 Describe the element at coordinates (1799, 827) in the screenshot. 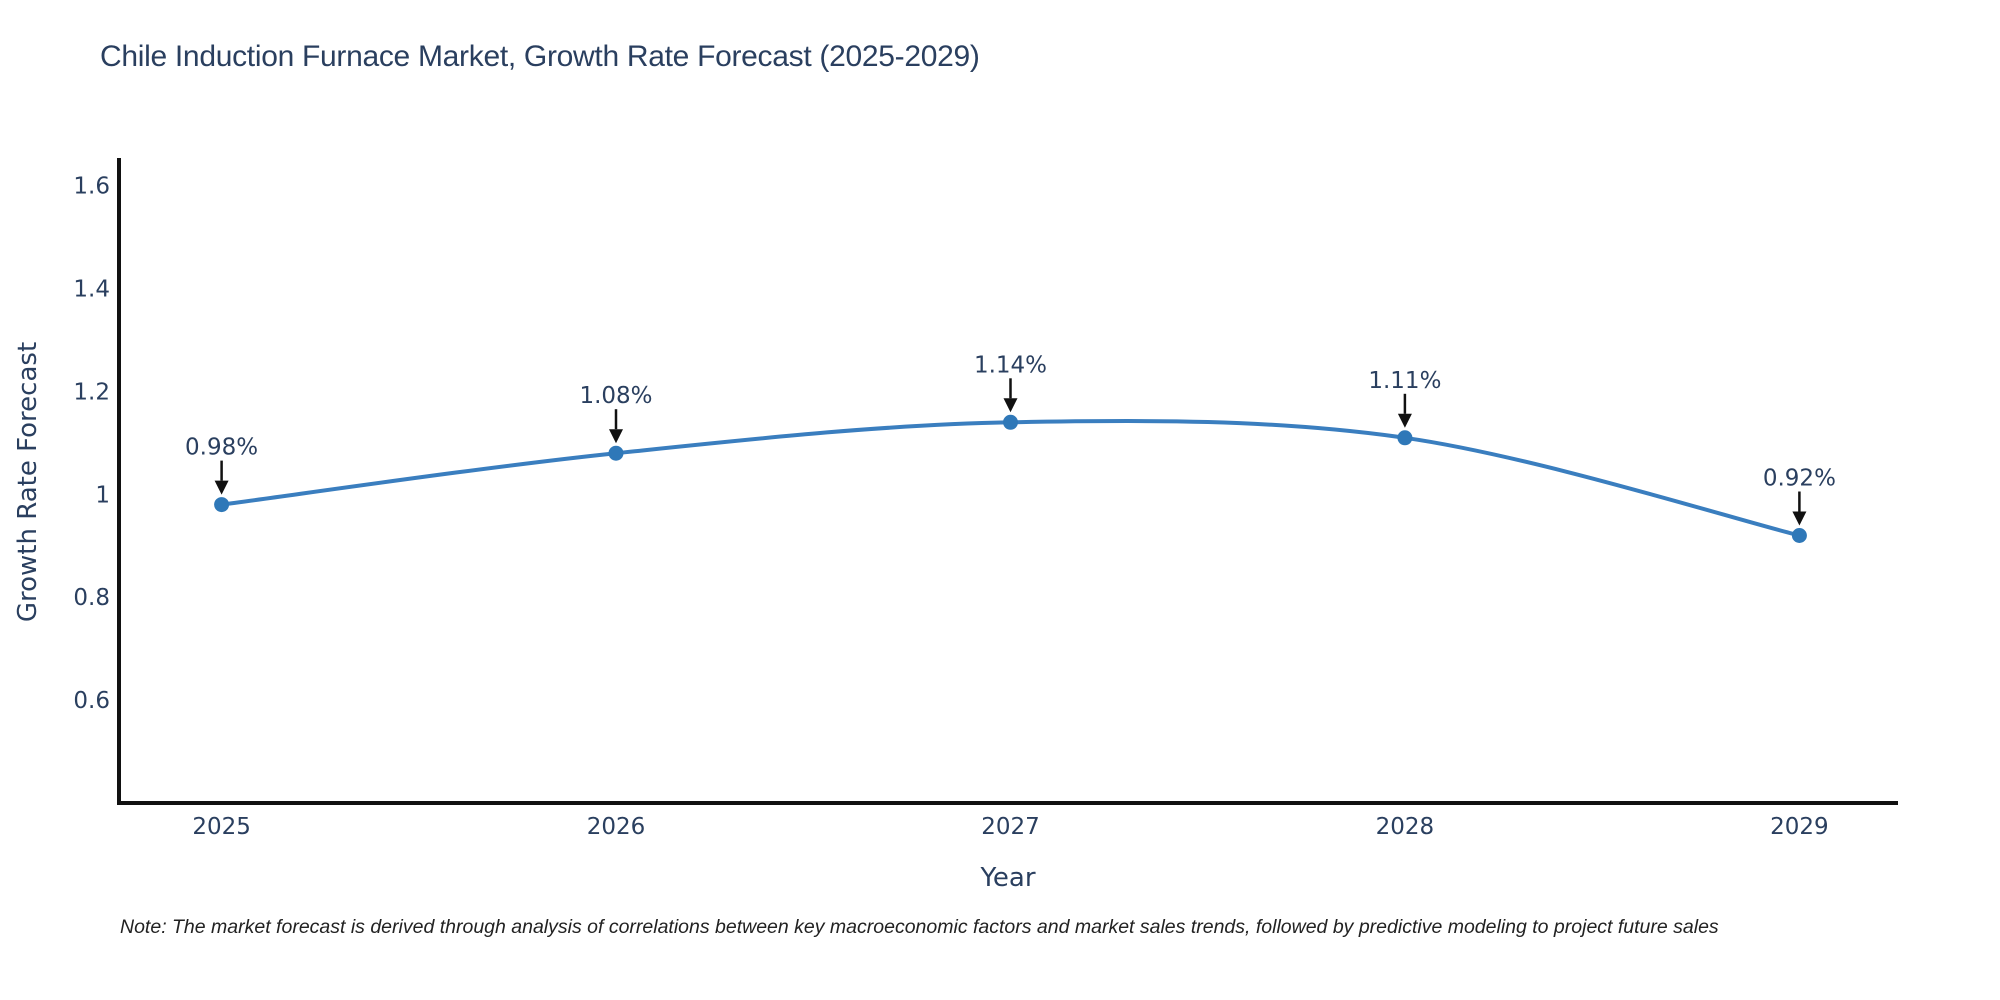

I see `x-tick-label: 2029` at that location.